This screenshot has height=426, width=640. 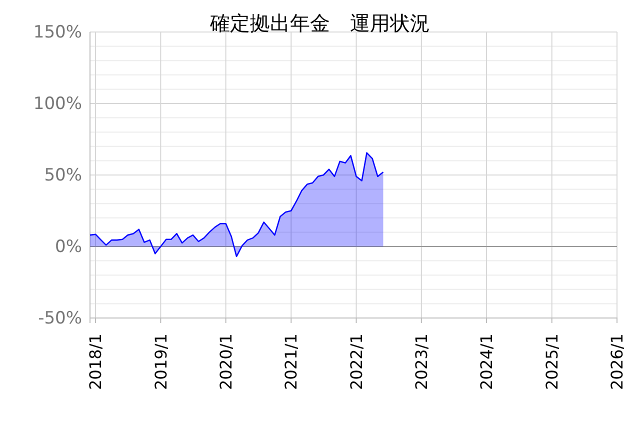 What do you see at coordinates (356, 362) in the screenshot?
I see `x-tick-label: 2022/1` at bounding box center [356, 362].